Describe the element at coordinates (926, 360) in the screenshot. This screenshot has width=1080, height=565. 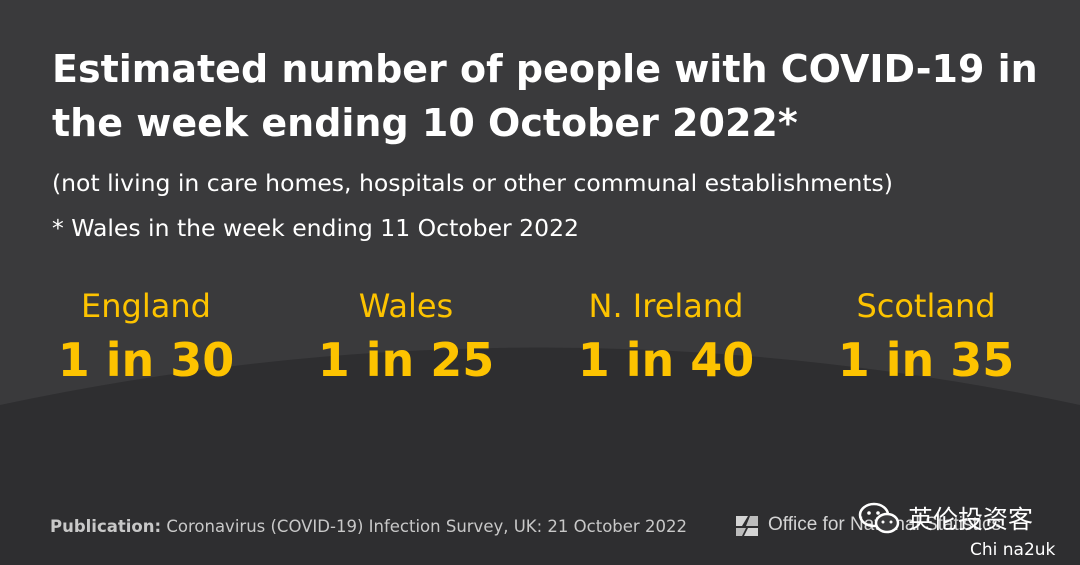
I see `ratio-value: 1 in 35` at that location.